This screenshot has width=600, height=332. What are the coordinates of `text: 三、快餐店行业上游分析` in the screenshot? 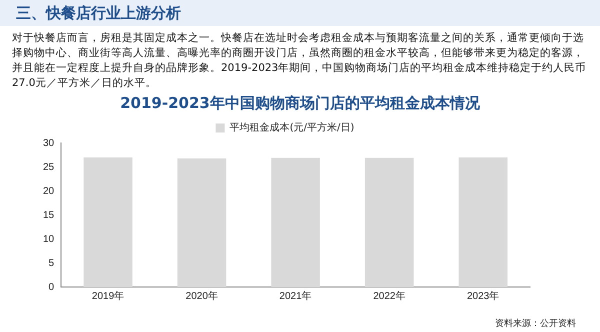 It's located at (300, 13).